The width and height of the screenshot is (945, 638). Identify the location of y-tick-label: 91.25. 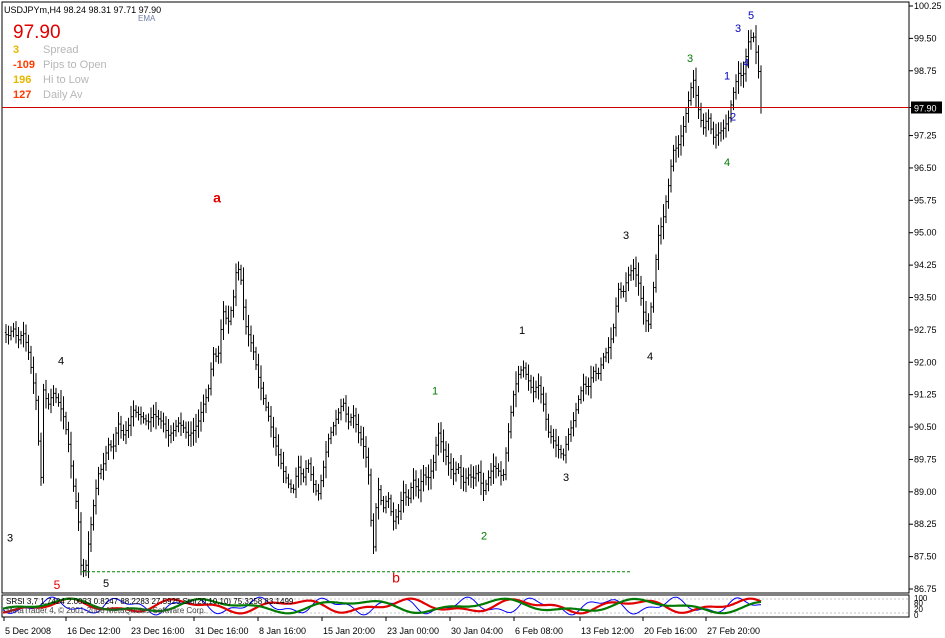
(925, 395).